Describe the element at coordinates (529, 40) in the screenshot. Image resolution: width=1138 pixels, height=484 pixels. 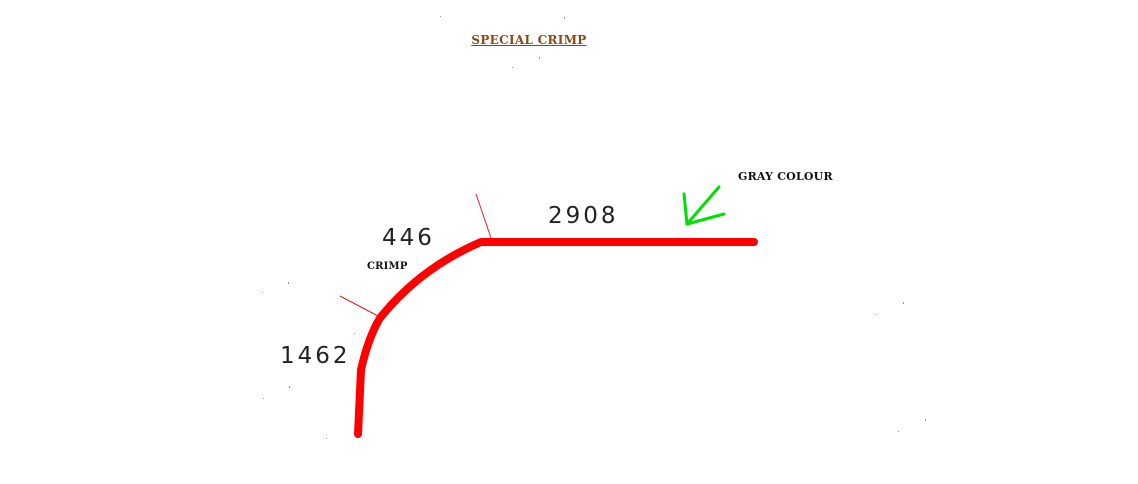
I see `drawing-title: SPECIAL CRIMP` at that location.